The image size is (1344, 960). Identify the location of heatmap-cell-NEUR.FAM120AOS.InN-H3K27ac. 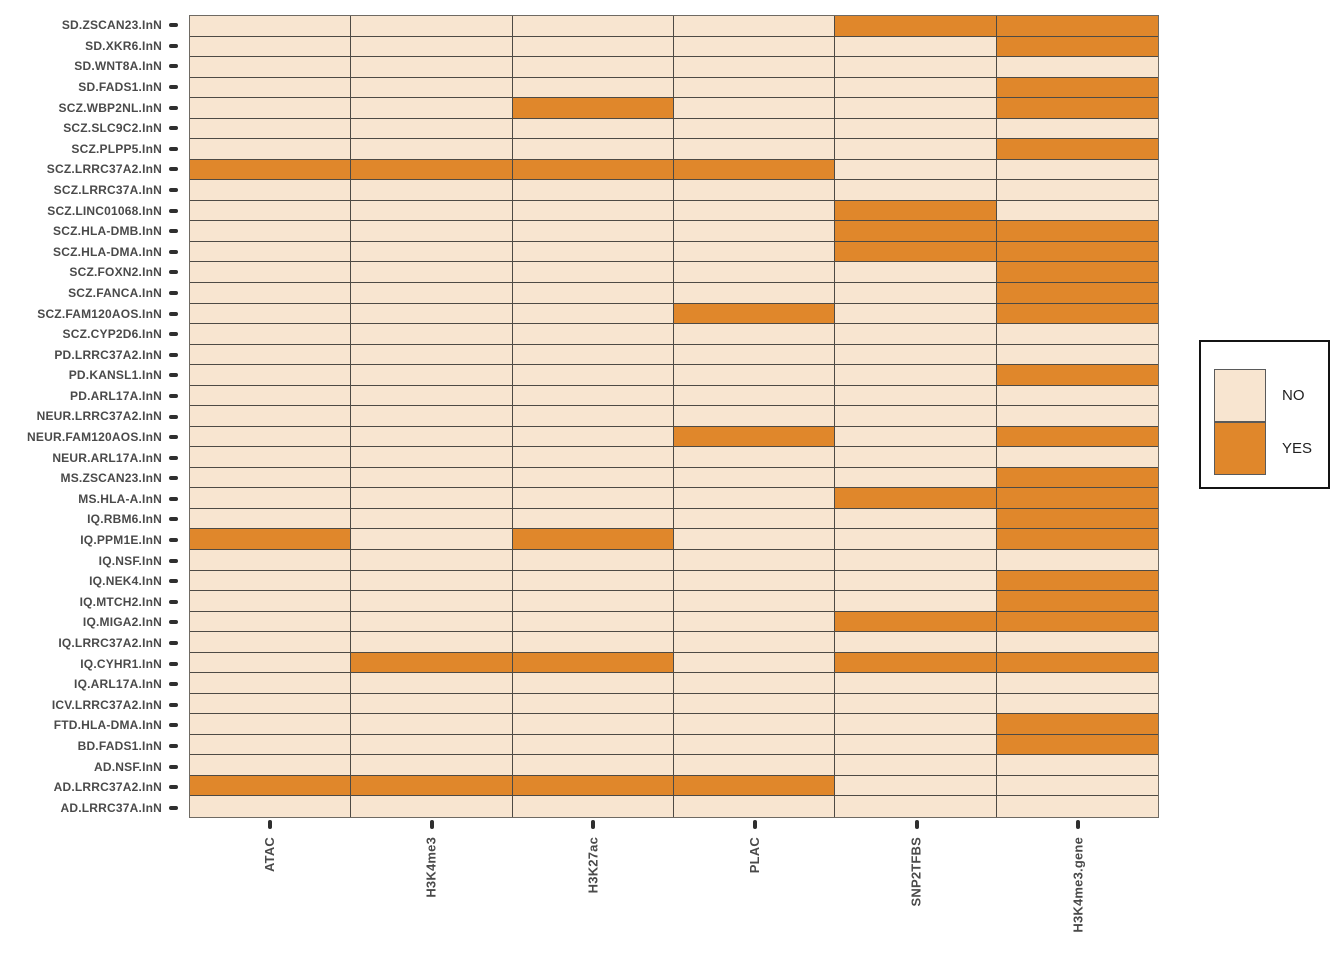
(593, 437).